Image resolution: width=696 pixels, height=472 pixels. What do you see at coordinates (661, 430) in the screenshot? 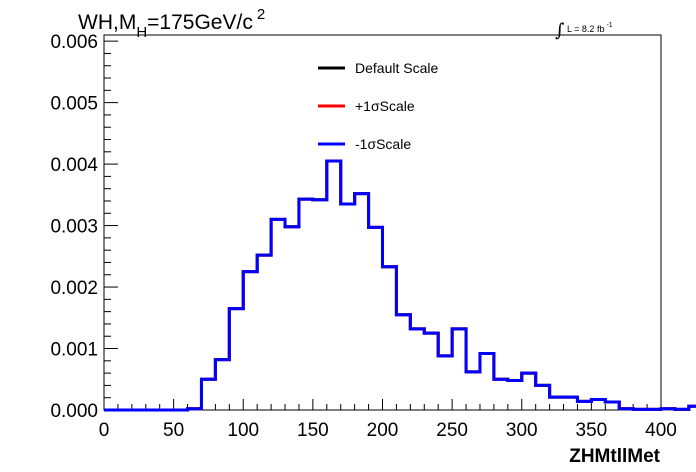
I see `x-tick-label: 400` at bounding box center [661, 430].